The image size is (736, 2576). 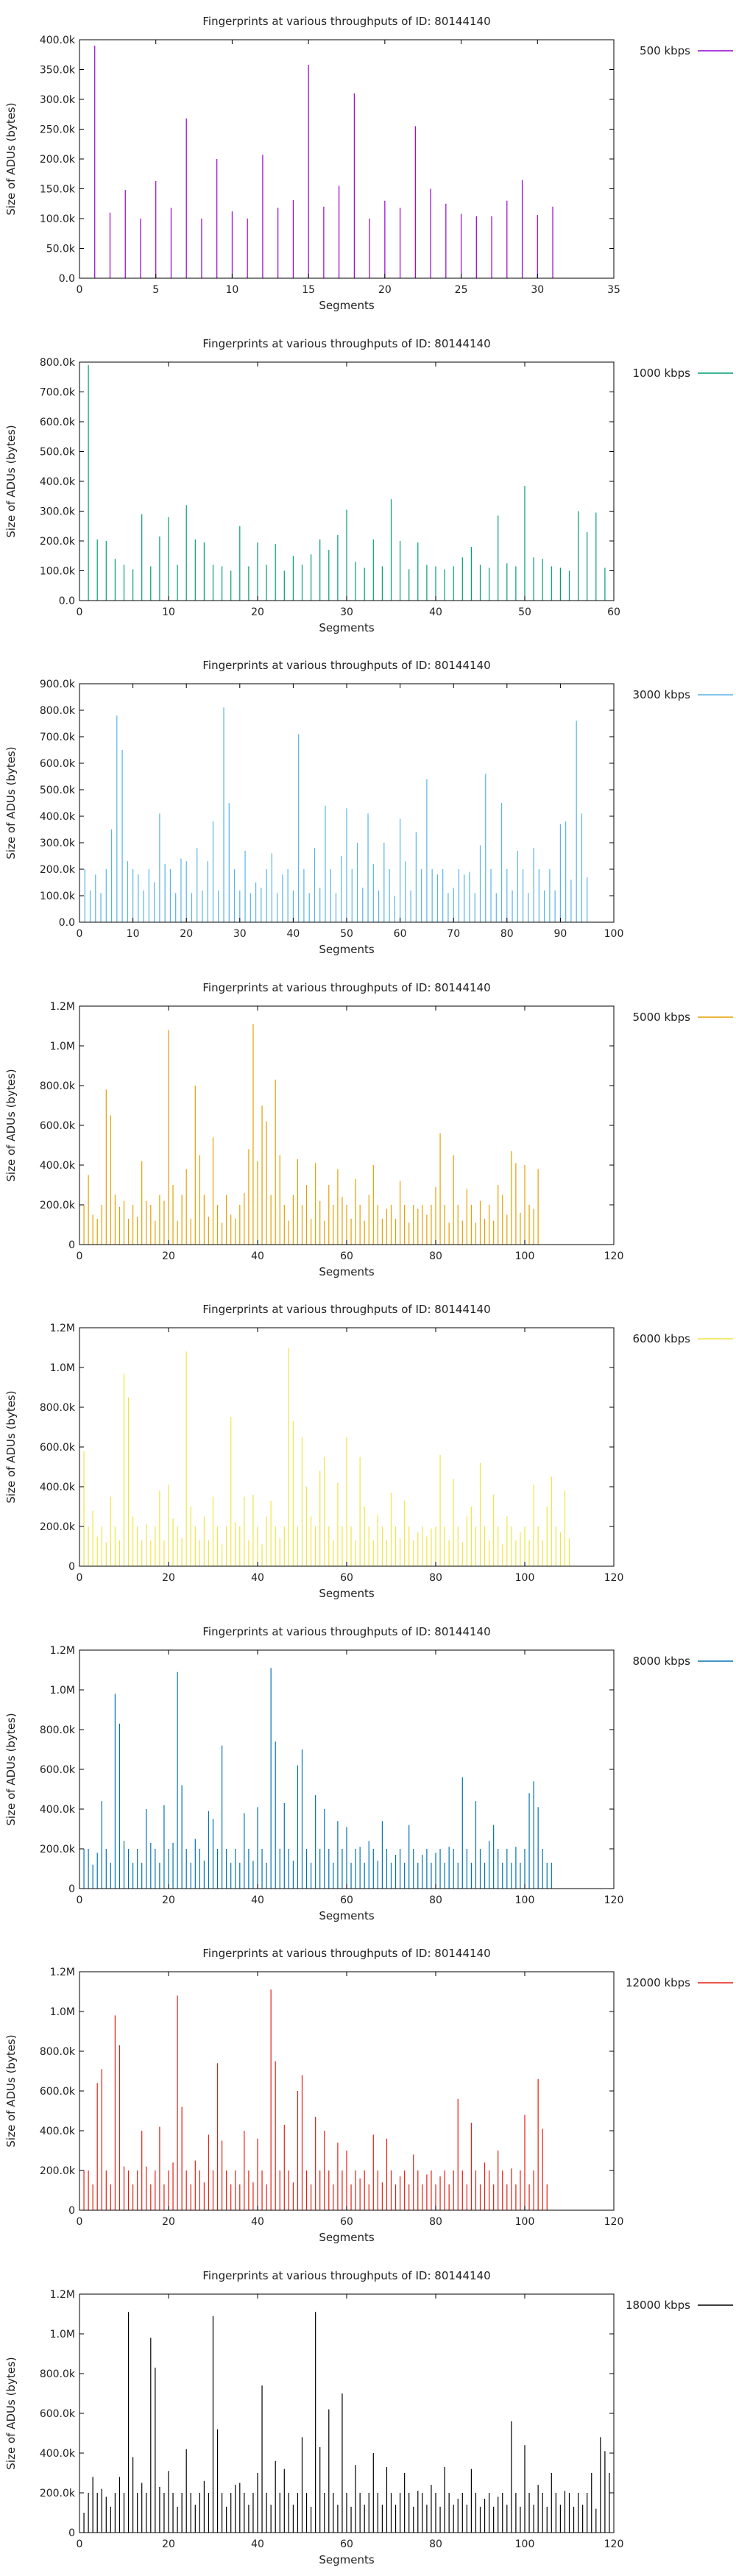 I want to click on plot-frame, so click(x=347, y=159).